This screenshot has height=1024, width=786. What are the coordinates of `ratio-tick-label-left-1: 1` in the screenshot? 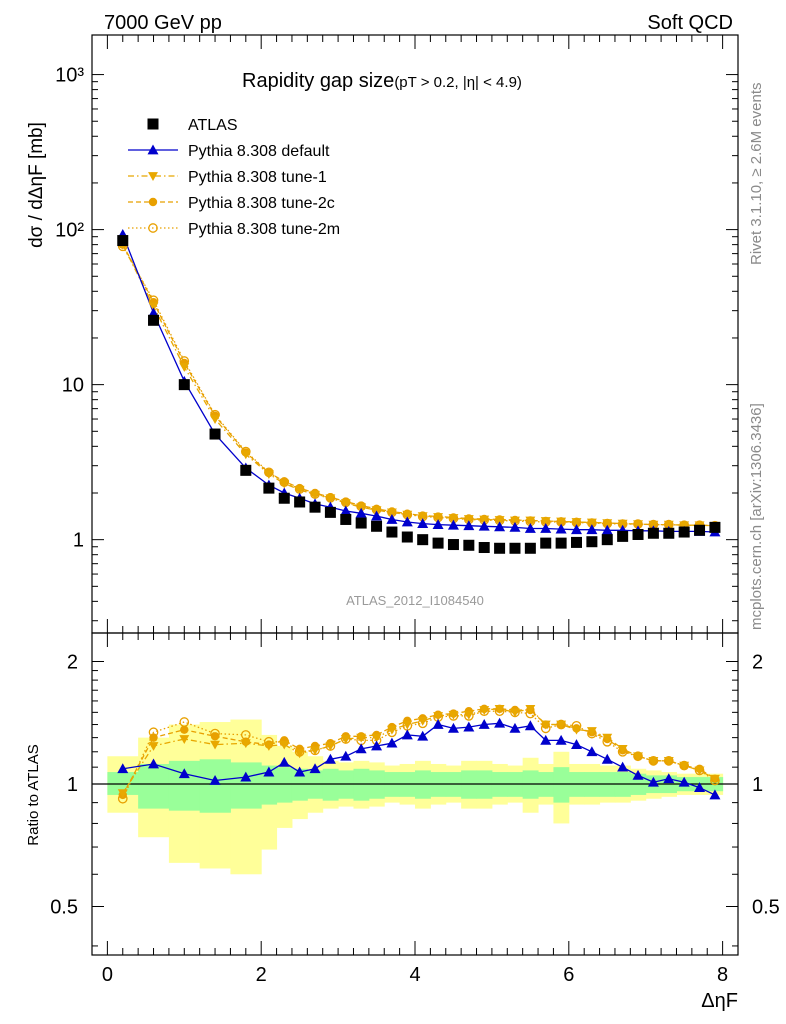 It's located at (72, 785).